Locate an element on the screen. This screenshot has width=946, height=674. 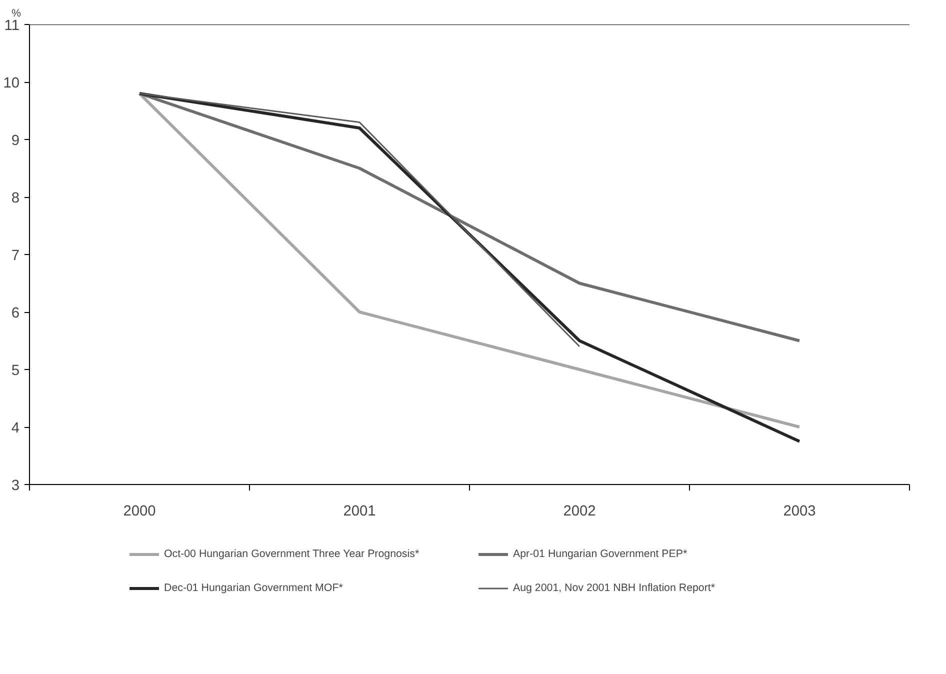
y-tick-label: 4 is located at coordinates (15, 428).